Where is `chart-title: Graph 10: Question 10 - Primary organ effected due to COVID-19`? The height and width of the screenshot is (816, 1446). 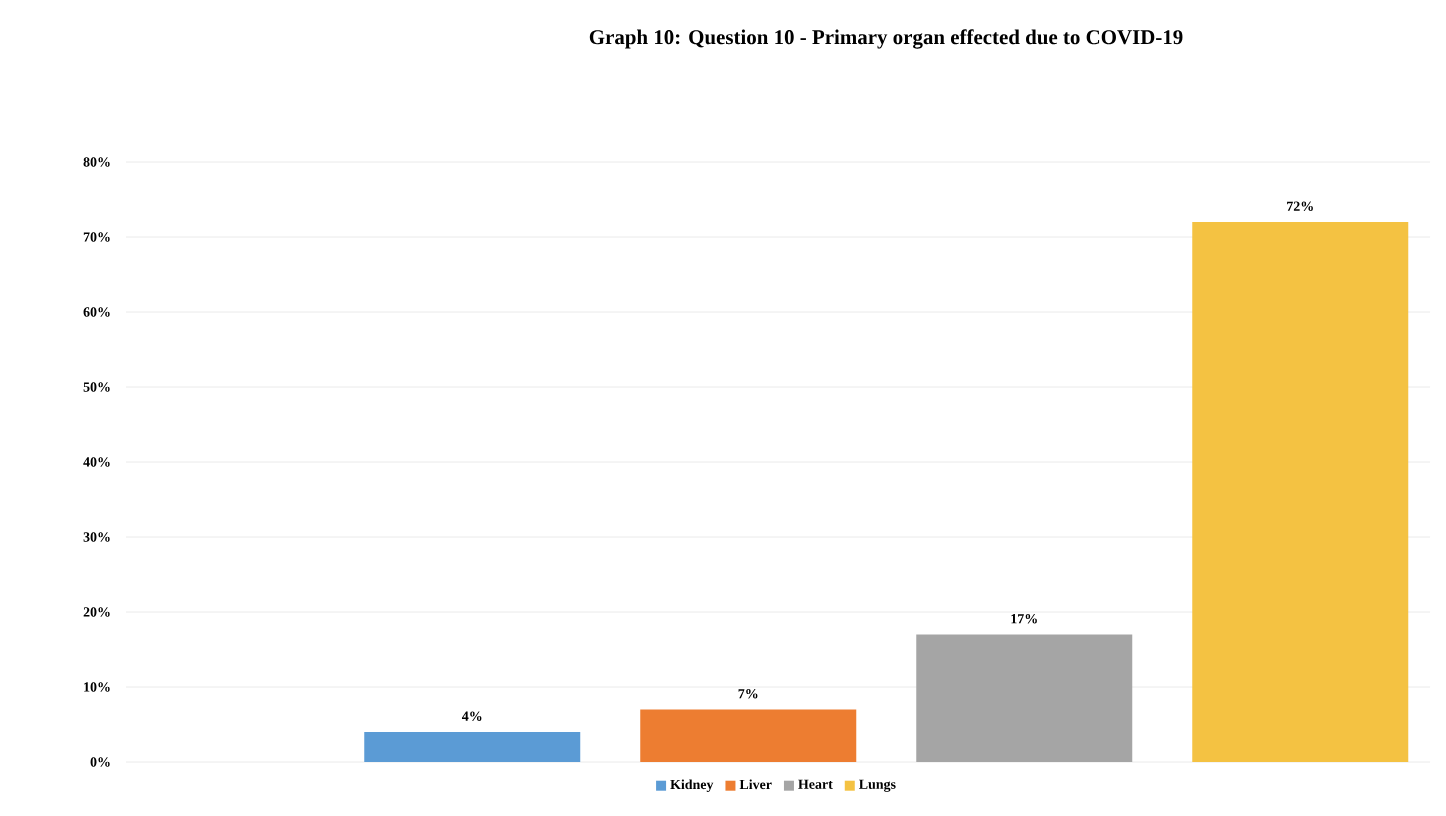 chart-title: Graph 10: Question 10 - Primary organ effected due to COVID-19 is located at coordinates (886, 39).